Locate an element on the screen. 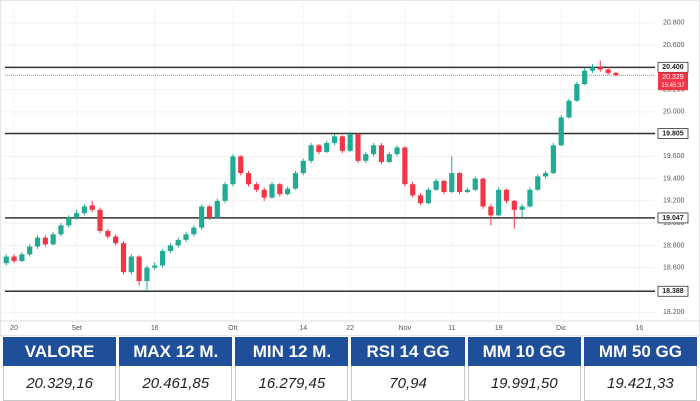  value-cell: 19.991,50 is located at coordinates (524, 383).